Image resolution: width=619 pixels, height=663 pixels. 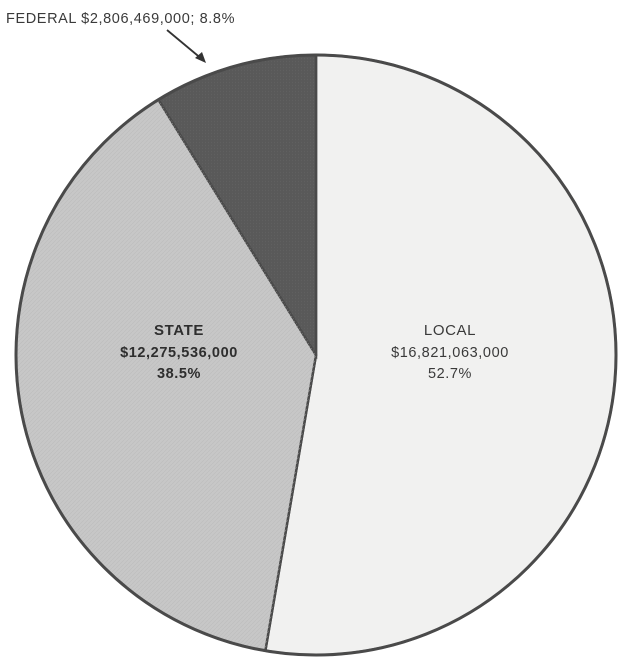 I want to click on local-name-label: LOCAL, so click(x=450, y=330).